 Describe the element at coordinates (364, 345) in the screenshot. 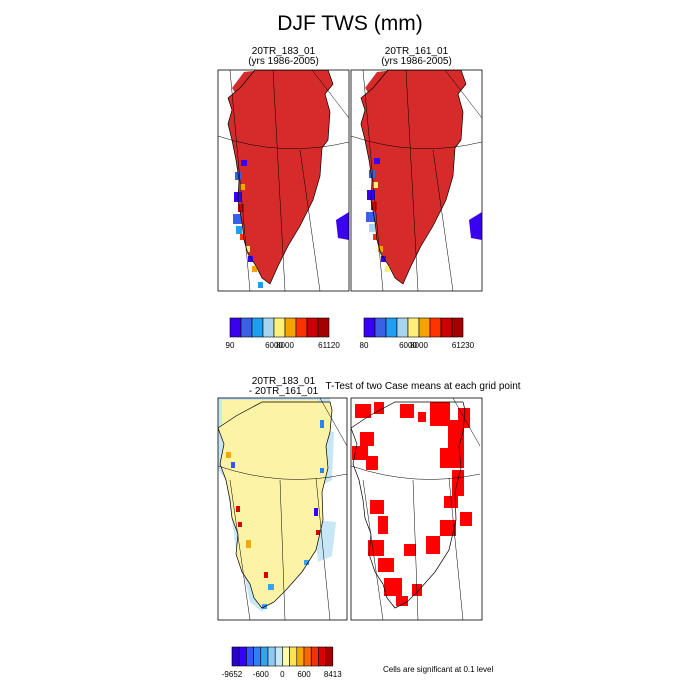

I see `panel2-colorbar-tick-label: 80` at that location.